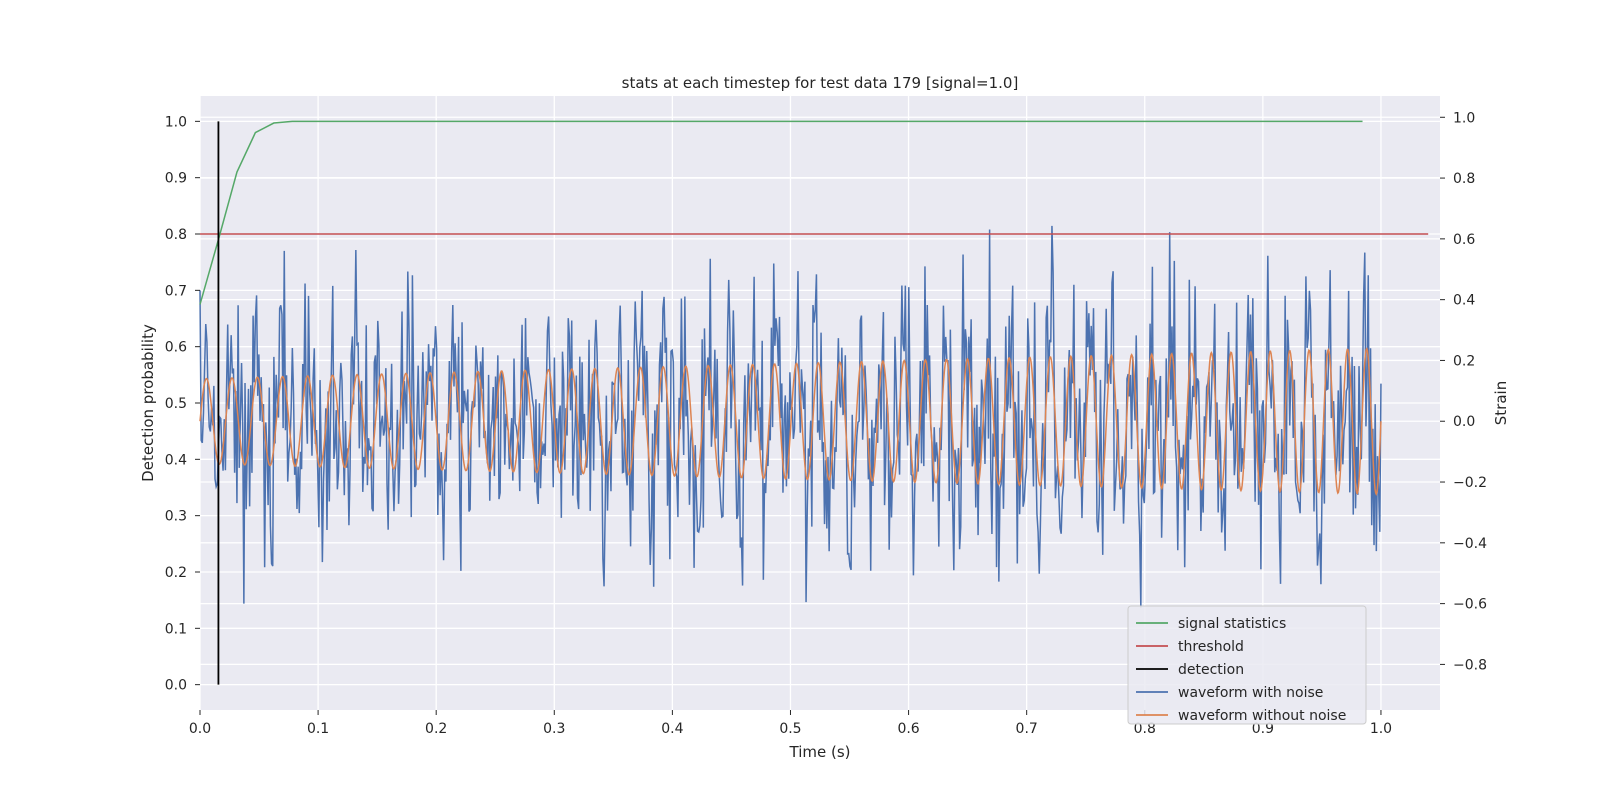 The width and height of the screenshot is (1600, 800). What do you see at coordinates (1211, 670) in the screenshot?
I see `legend-entry: detection` at bounding box center [1211, 670].